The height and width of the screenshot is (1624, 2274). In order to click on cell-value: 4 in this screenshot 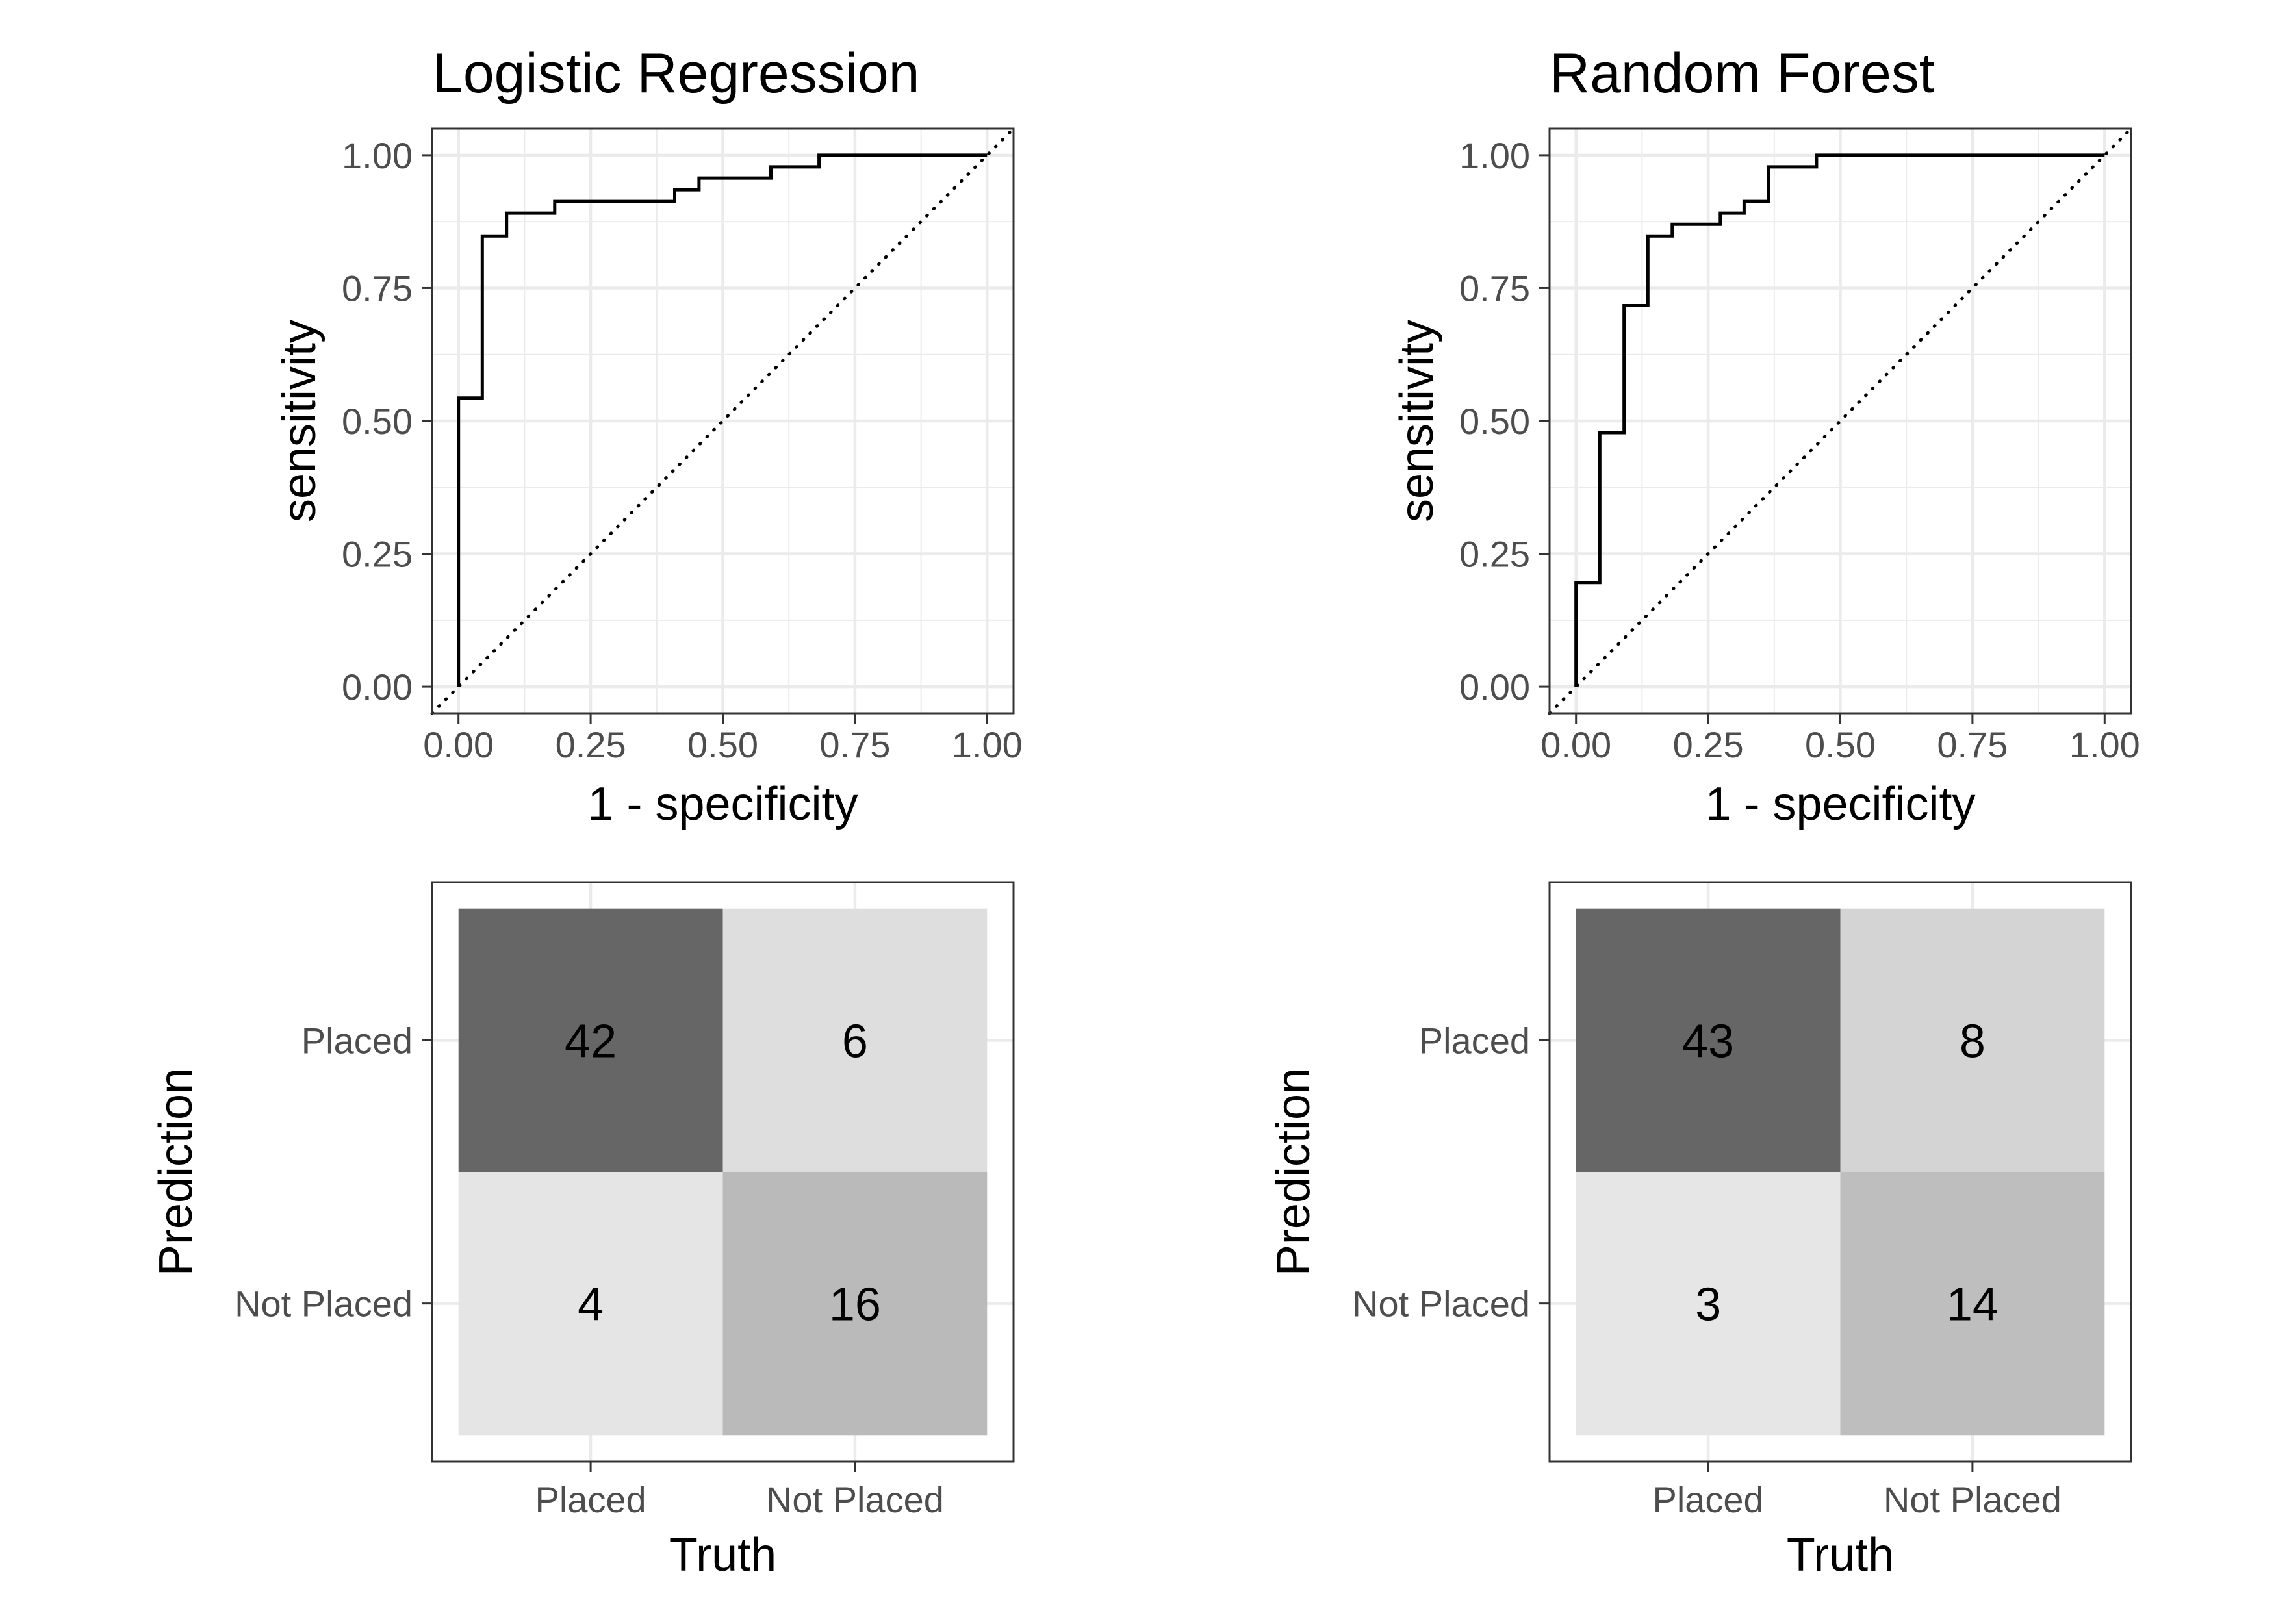, I will do `click(591, 1305)`.